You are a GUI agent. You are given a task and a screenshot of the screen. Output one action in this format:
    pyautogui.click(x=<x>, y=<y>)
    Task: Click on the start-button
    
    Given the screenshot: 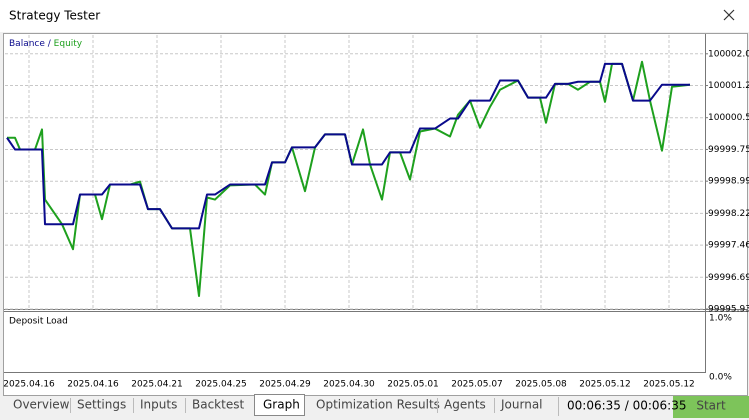 What is the action you would take?
    pyautogui.click(x=711, y=407)
    